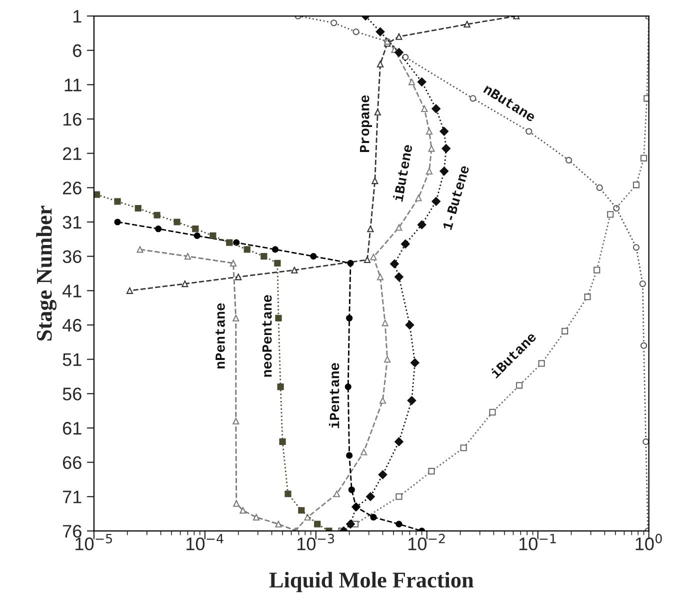 The image size is (678, 602). I want to click on x-axis-title: Liquid Mole Fraction, so click(371, 582).